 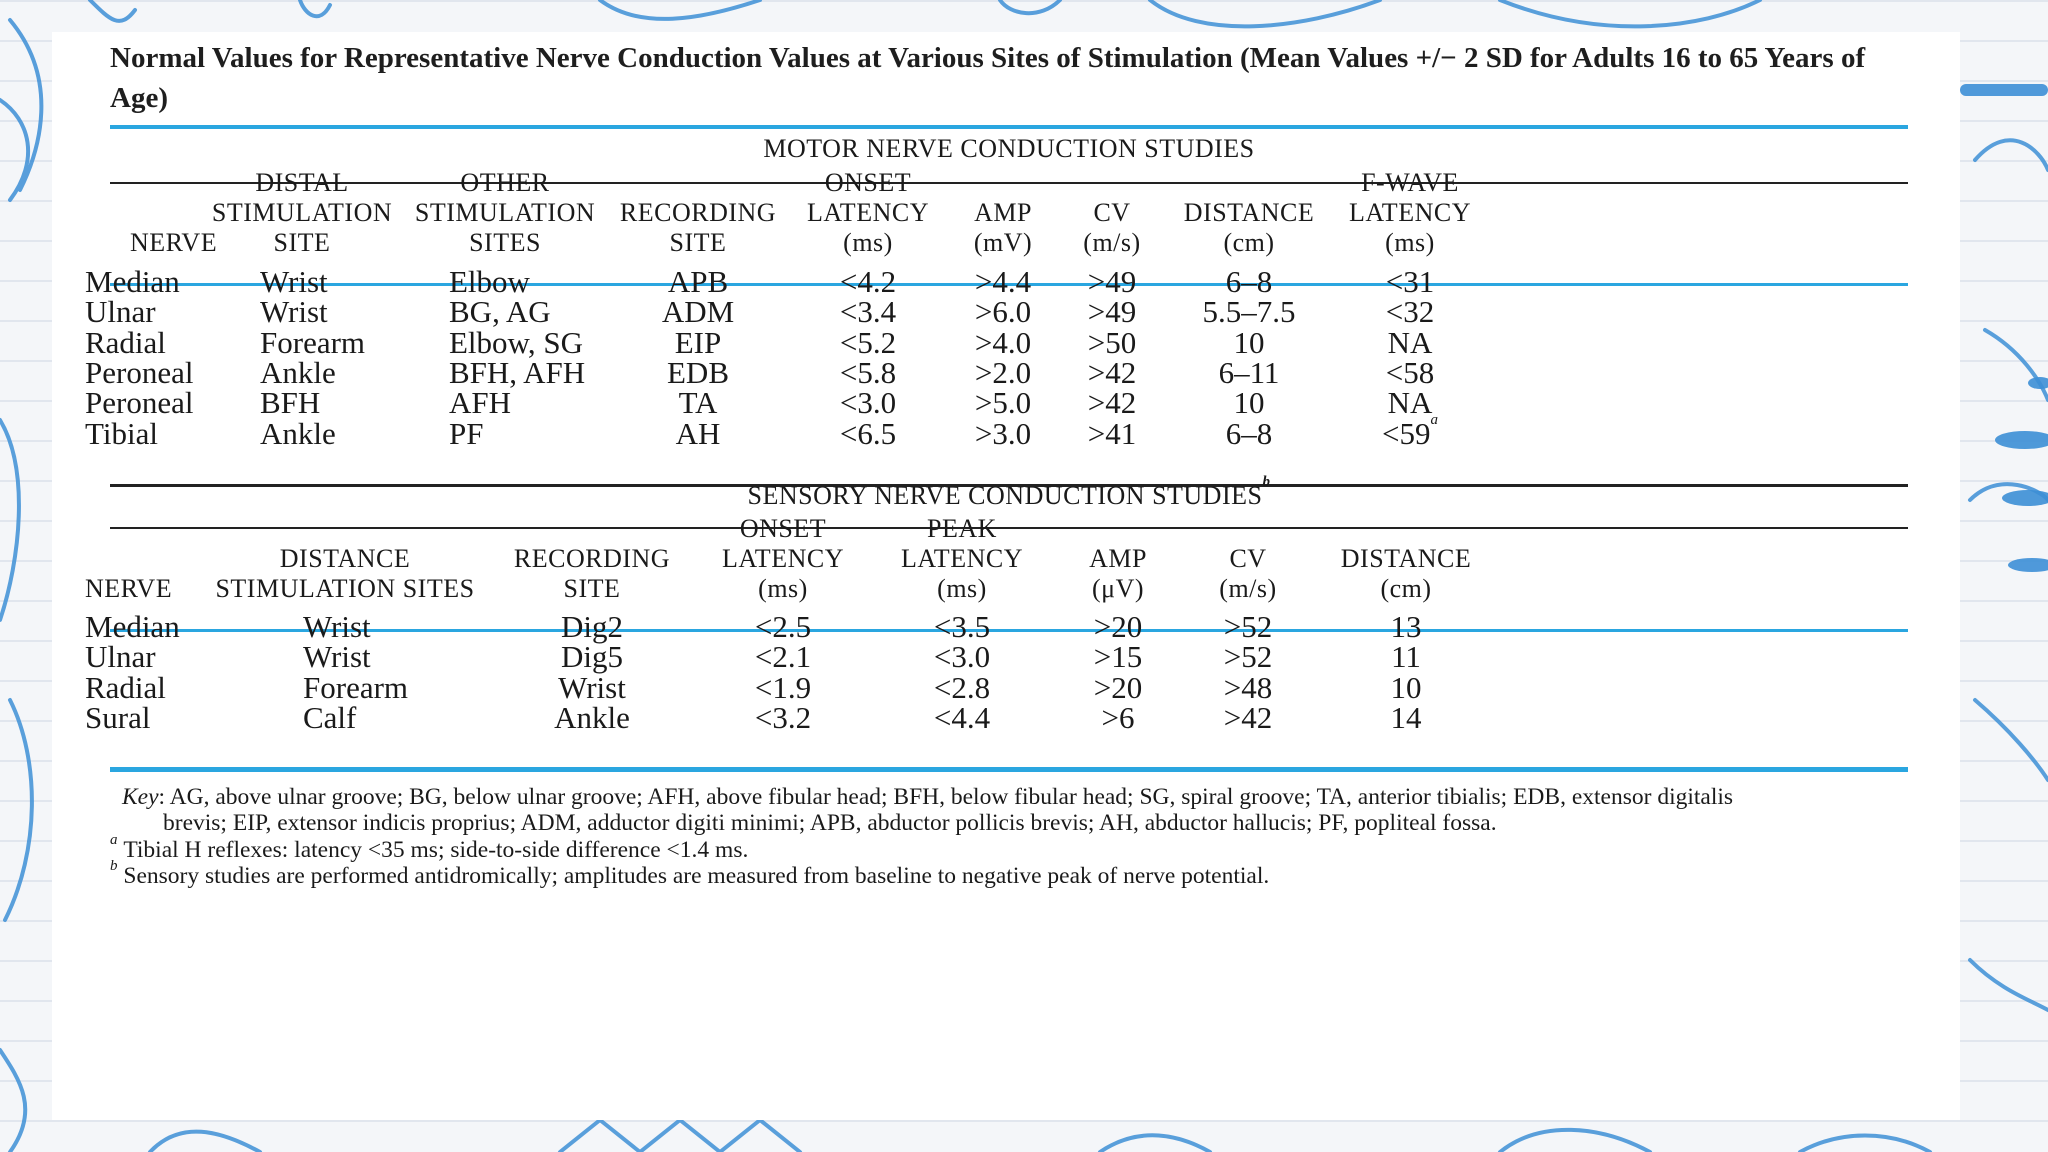 What do you see at coordinates (302, 242) in the screenshot?
I see `motor-header-1-line-2: SITE` at bounding box center [302, 242].